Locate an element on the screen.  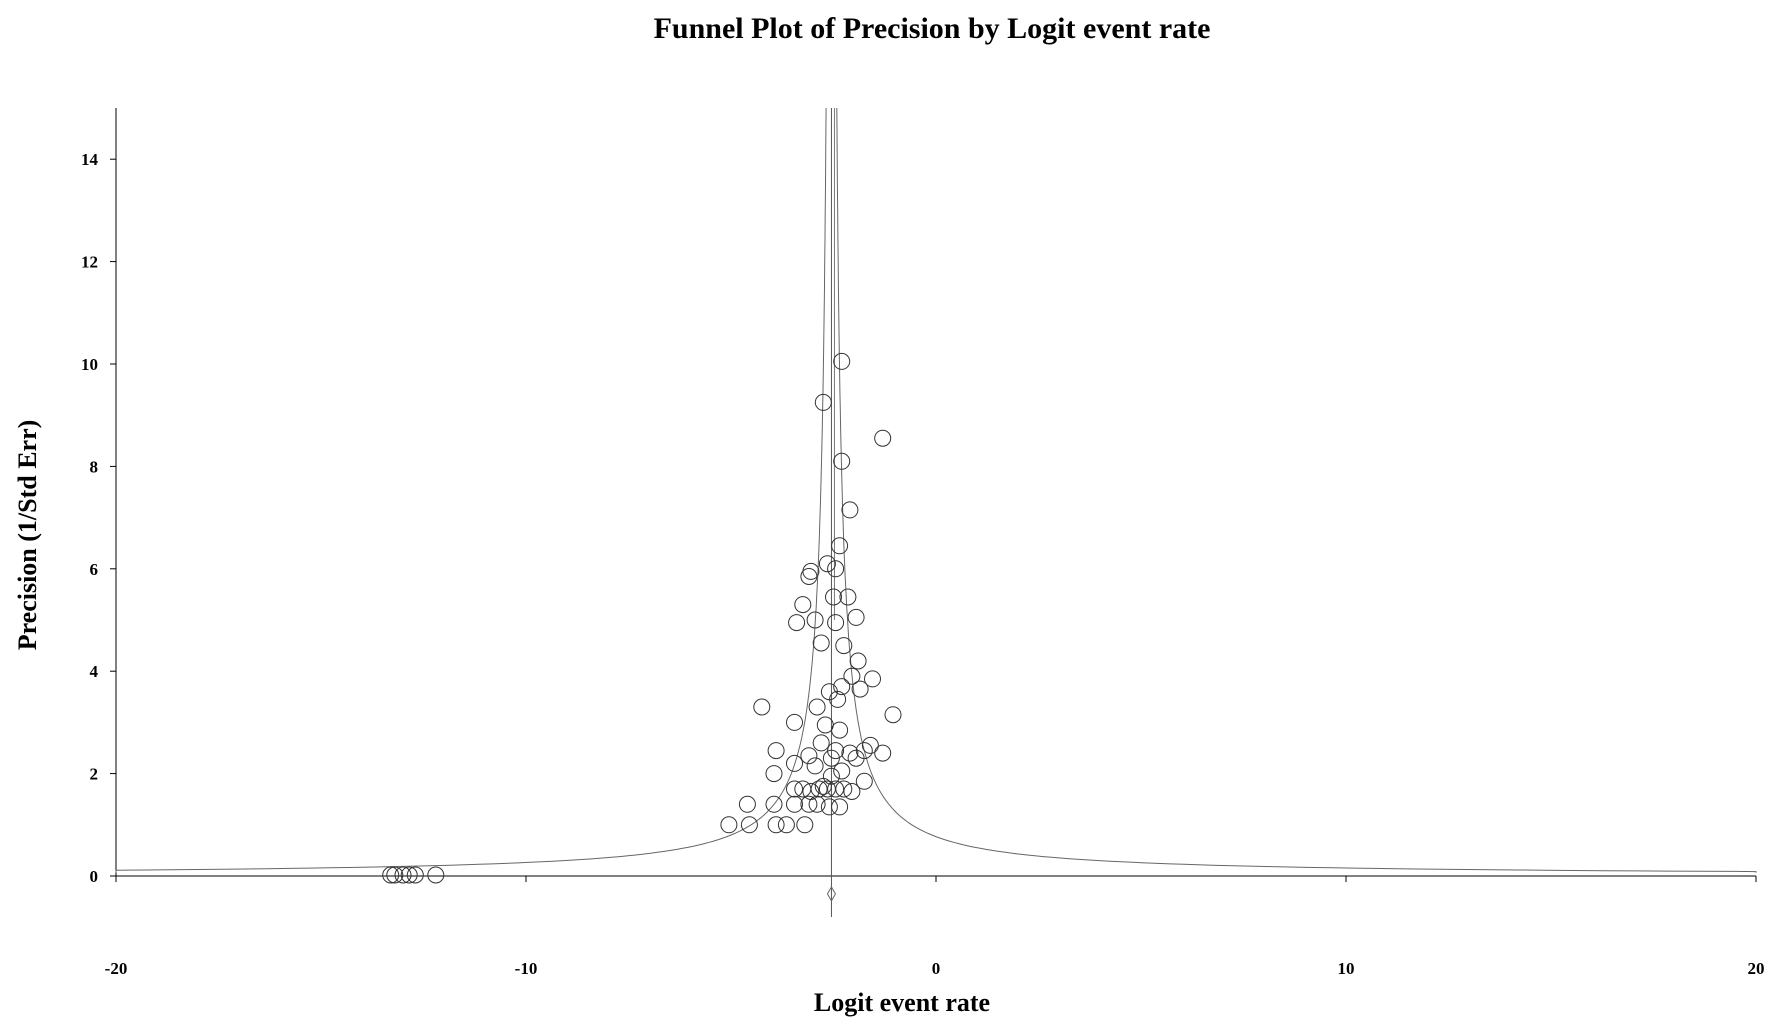
x-tick-label: 10 is located at coordinates (1346, 968).